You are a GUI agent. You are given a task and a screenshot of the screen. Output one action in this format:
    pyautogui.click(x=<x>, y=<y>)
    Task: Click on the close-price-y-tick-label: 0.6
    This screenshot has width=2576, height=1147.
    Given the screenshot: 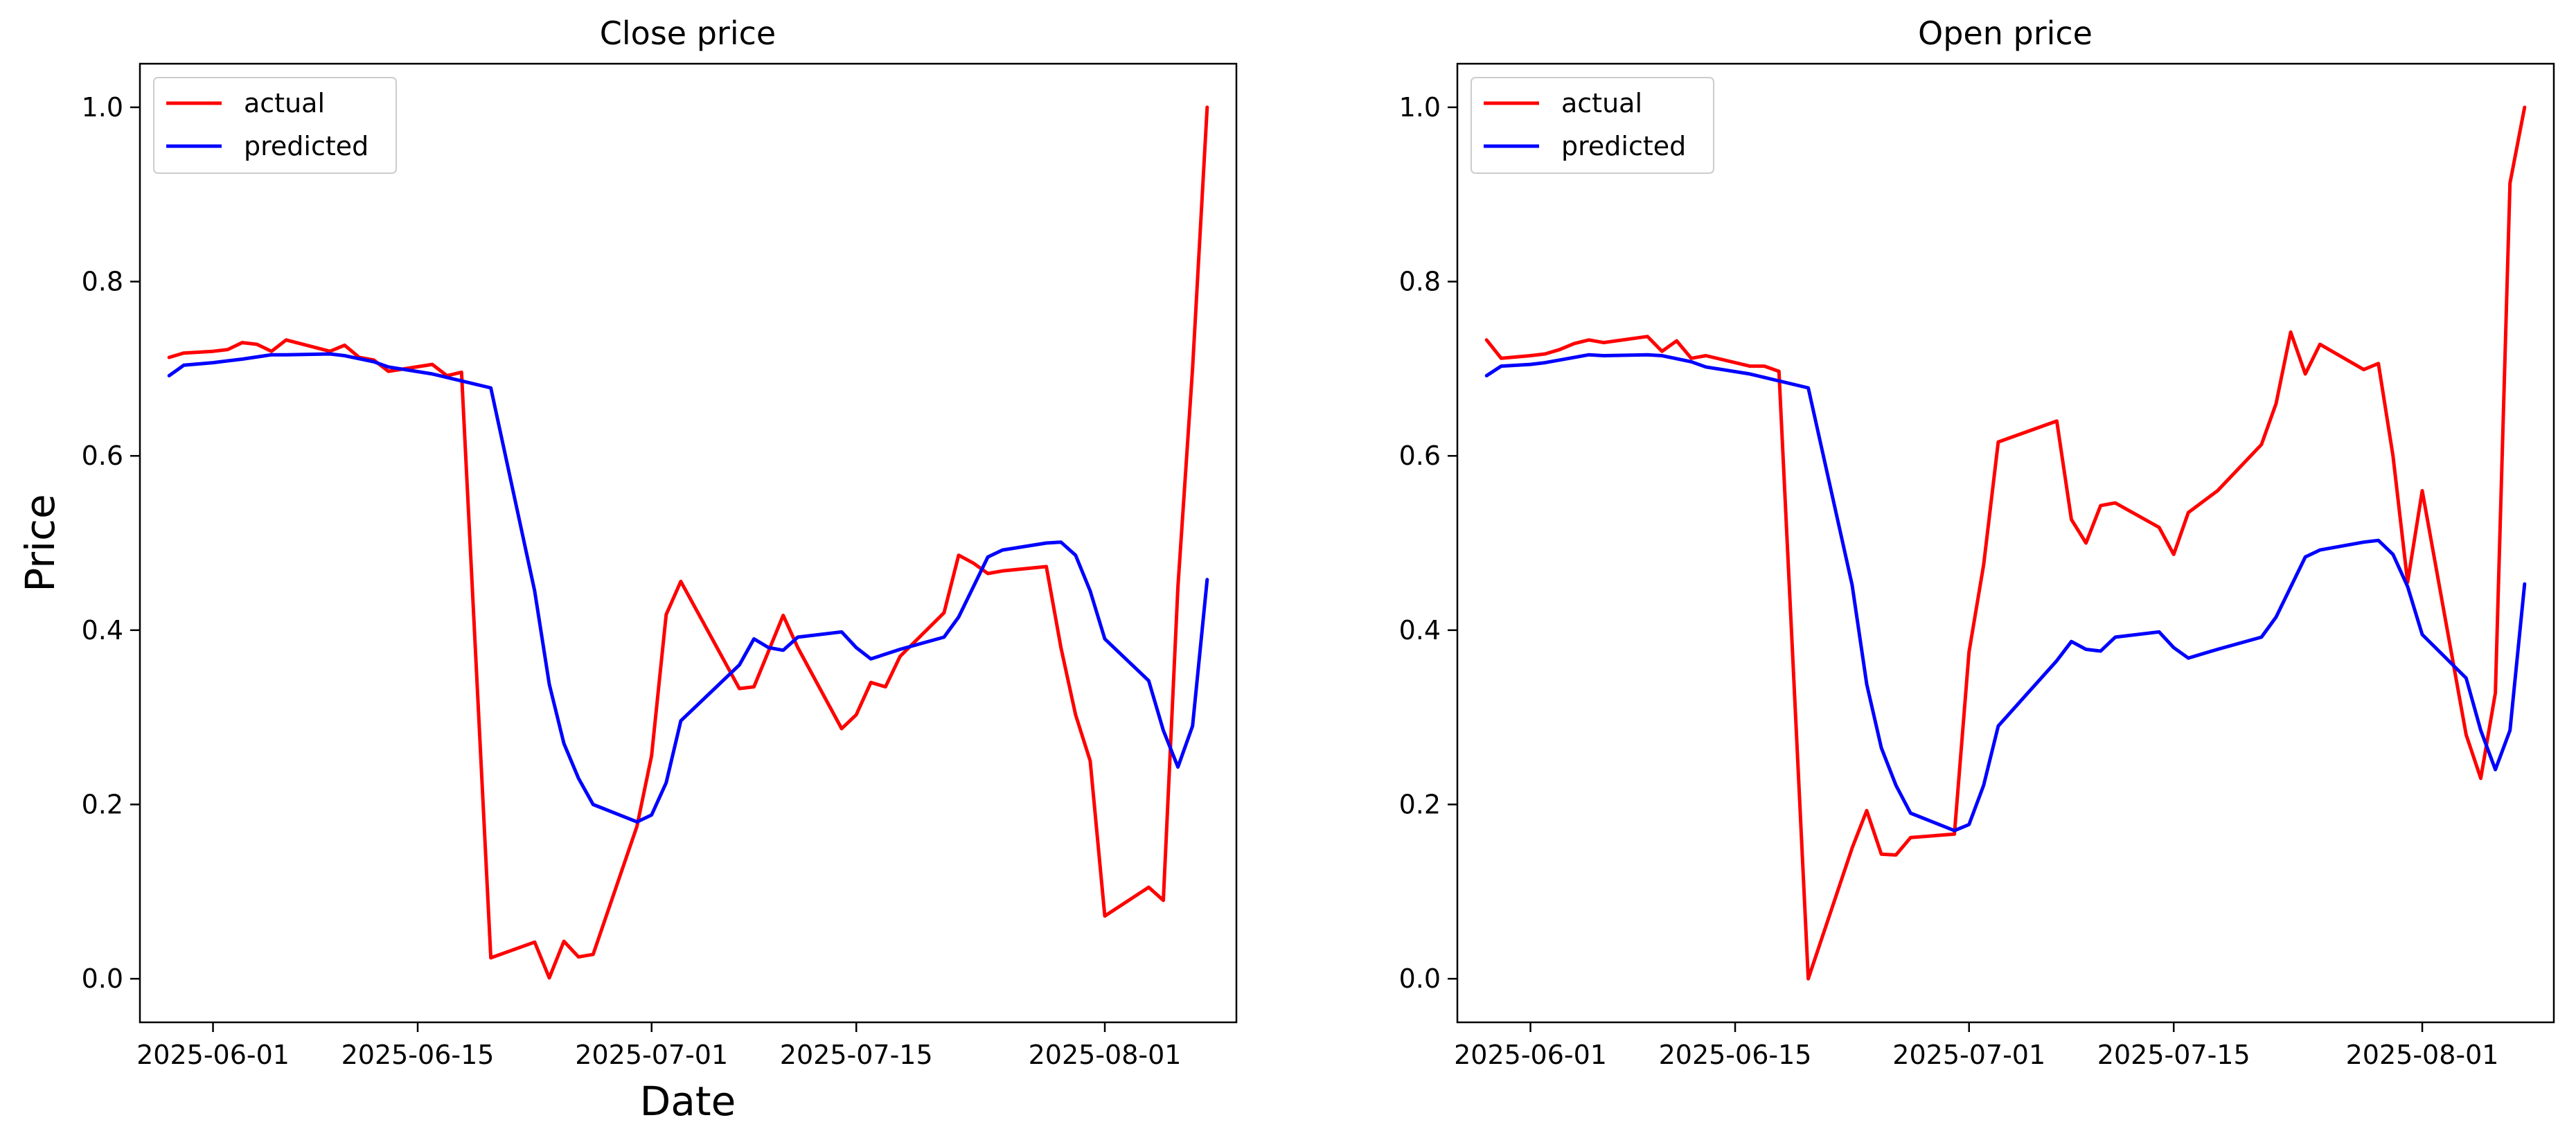 What is the action you would take?
    pyautogui.click(x=102, y=456)
    